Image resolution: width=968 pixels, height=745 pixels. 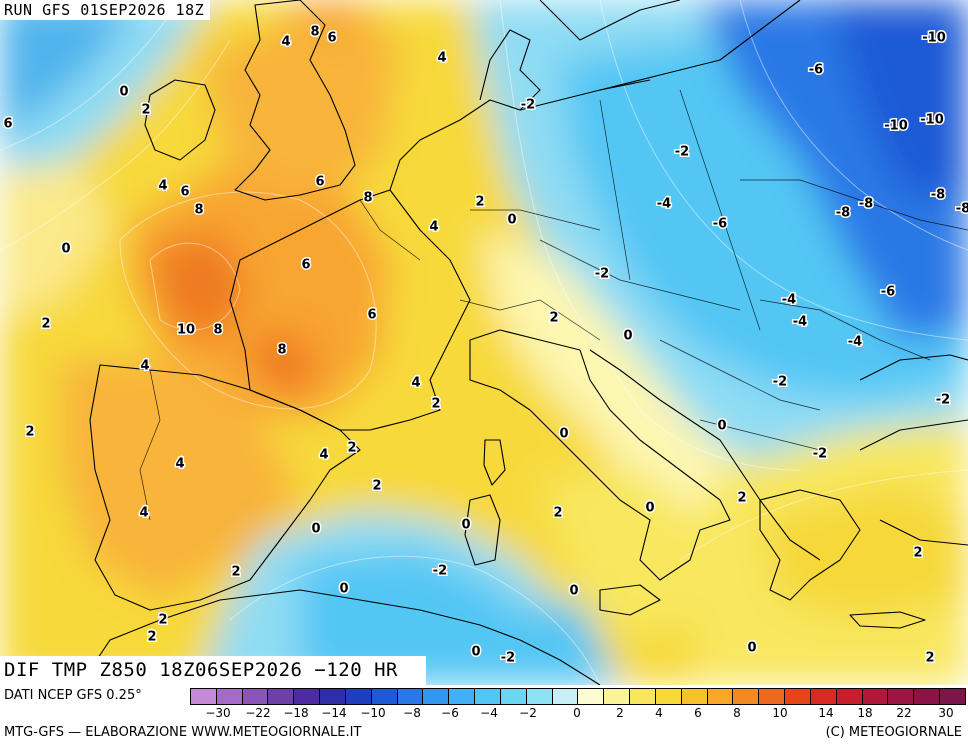 I want to click on legend-tick-labels: −30 −22 −18 −14 −10 −8 −6 −4 −2 0 2 4 6 8 10 14 18 22 30, so click(x=578, y=714).